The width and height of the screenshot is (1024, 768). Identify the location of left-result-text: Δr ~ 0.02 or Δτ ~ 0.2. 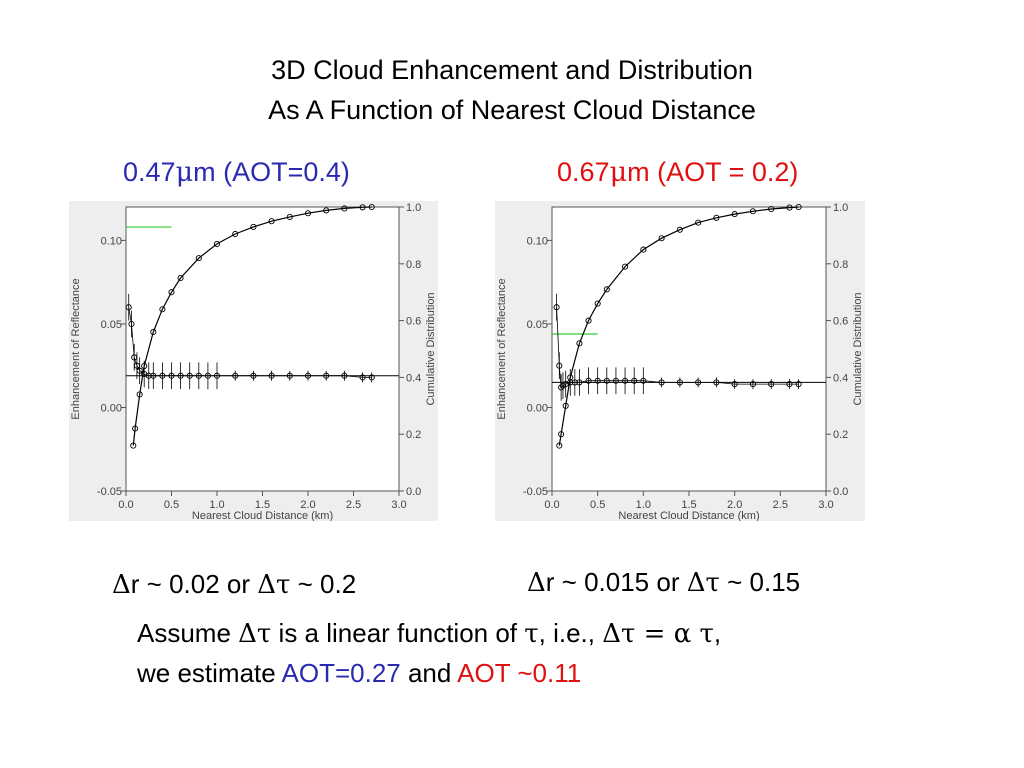
(234, 584).